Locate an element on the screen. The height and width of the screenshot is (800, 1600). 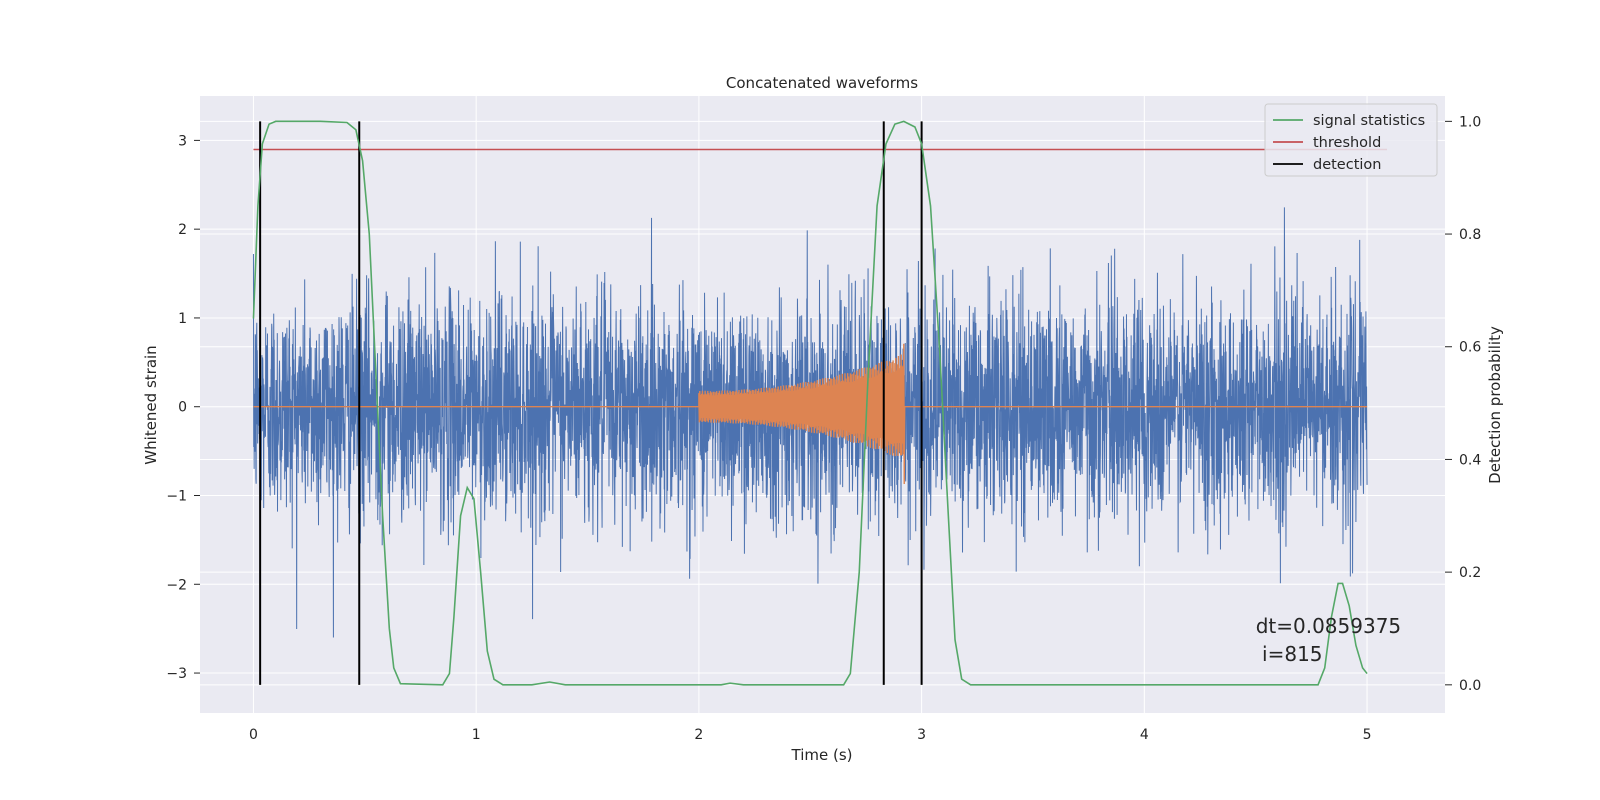
y-axis-ticks: −3 −2 −1 0 1 2 3 is located at coordinates (183, 407).